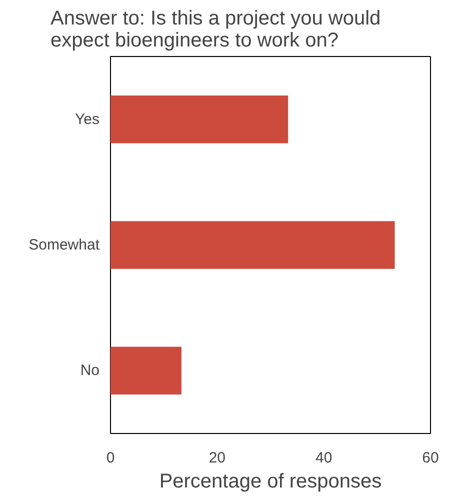 The width and height of the screenshot is (462, 501). Describe the element at coordinates (90, 371) in the screenshot. I see `y-tick-label: No` at that location.